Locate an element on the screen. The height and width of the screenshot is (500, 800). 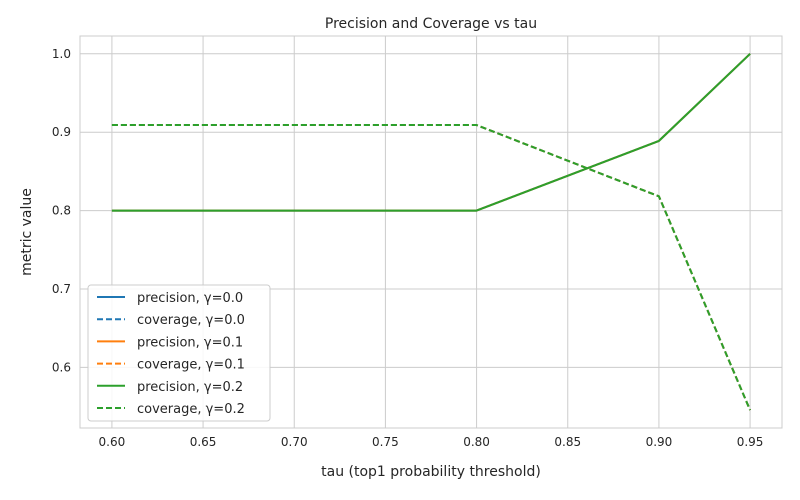
legend-label: precision, γ=0.0 is located at coordinates (190, 298).